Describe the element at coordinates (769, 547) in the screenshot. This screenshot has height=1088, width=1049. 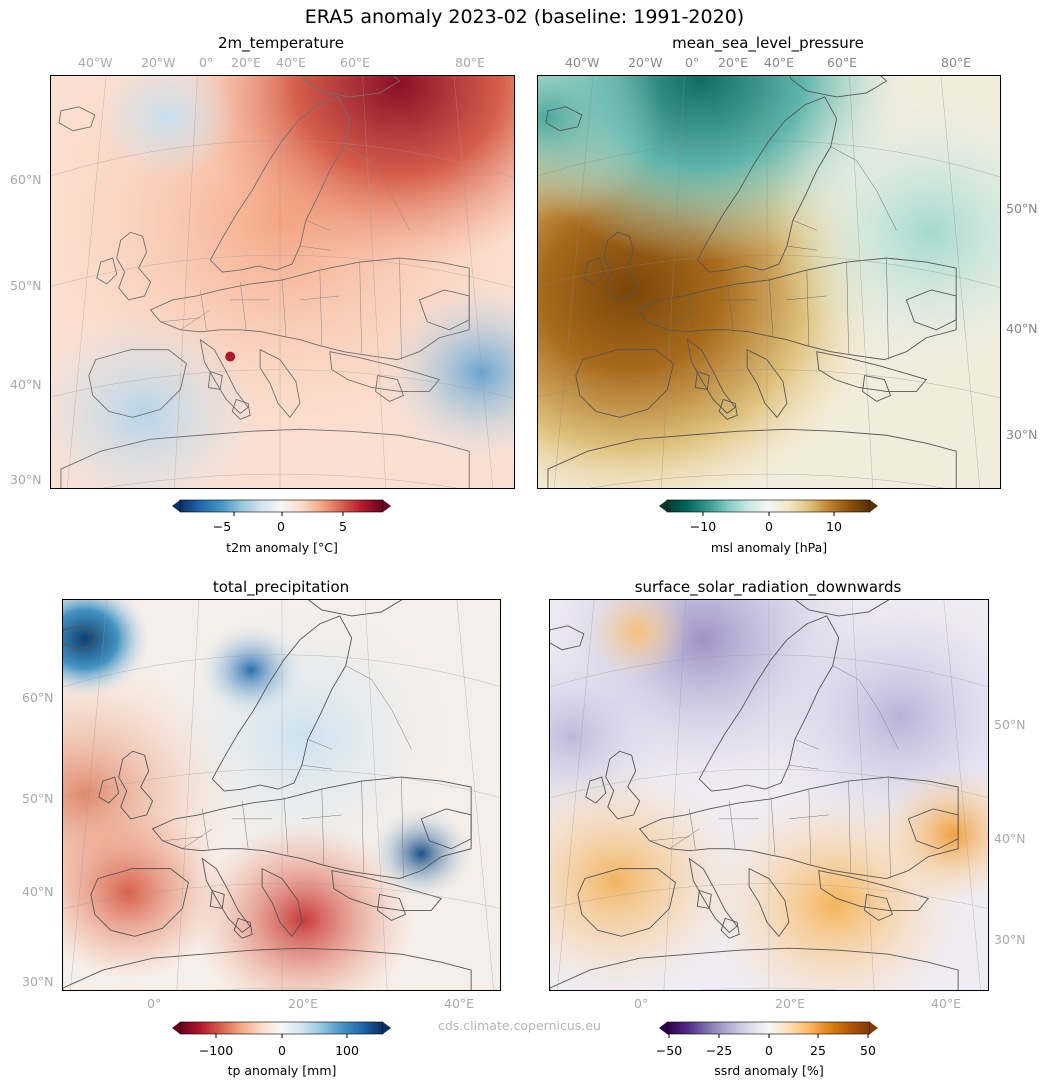
I see `colorbar-label: msl anomaly [hPa]` at that location.